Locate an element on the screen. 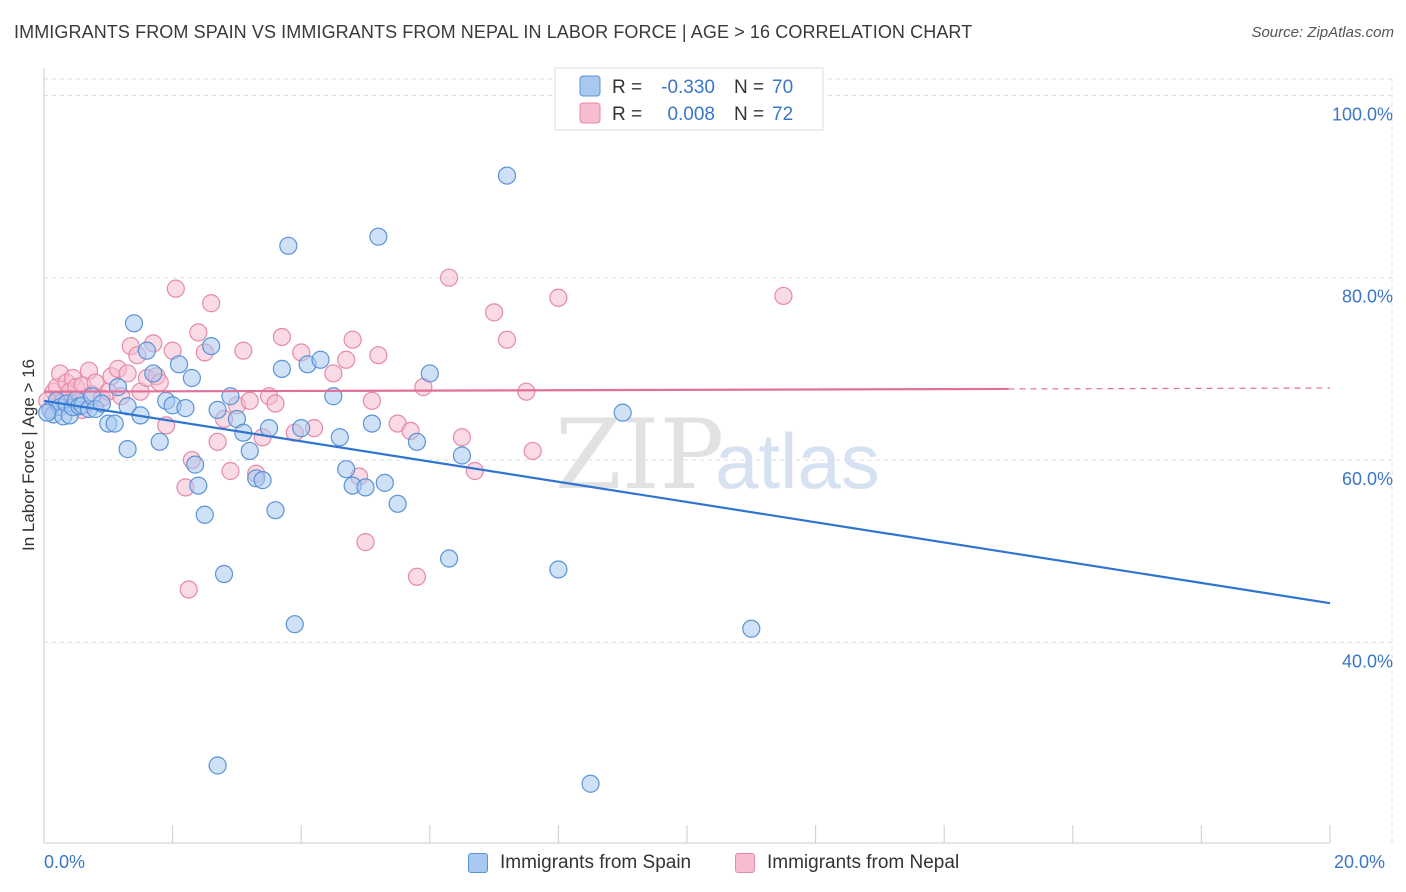 Image resolution: width=1406 pixels, height=892 pixels. y-tick-labels: 40.0% 60.0% 80.0% 100.0% is located at coordinates (1362, 387).